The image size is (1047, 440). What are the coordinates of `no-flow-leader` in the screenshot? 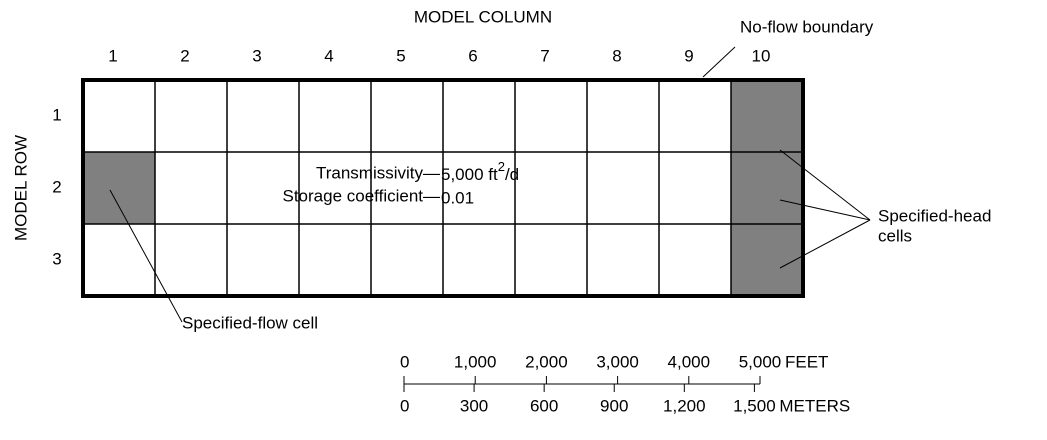 It's located at (719, 62).